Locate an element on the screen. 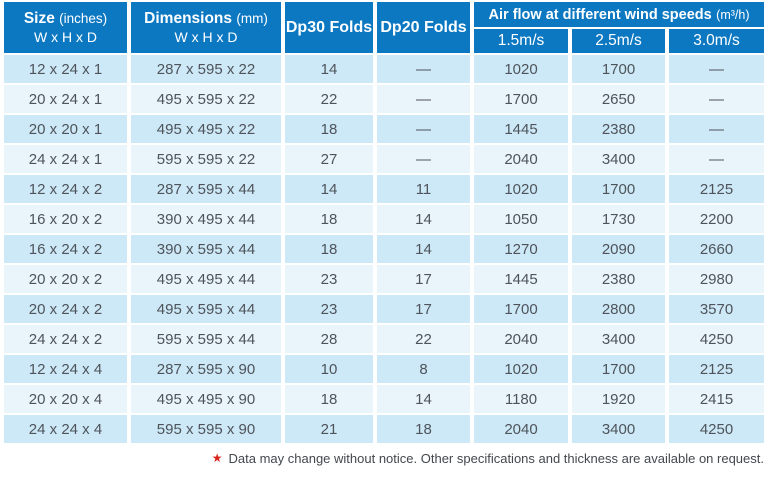  table-row: 20 x 24 x 1 495 x 595 x 22 22—1700 2650— is located at coordinates (384, 99).